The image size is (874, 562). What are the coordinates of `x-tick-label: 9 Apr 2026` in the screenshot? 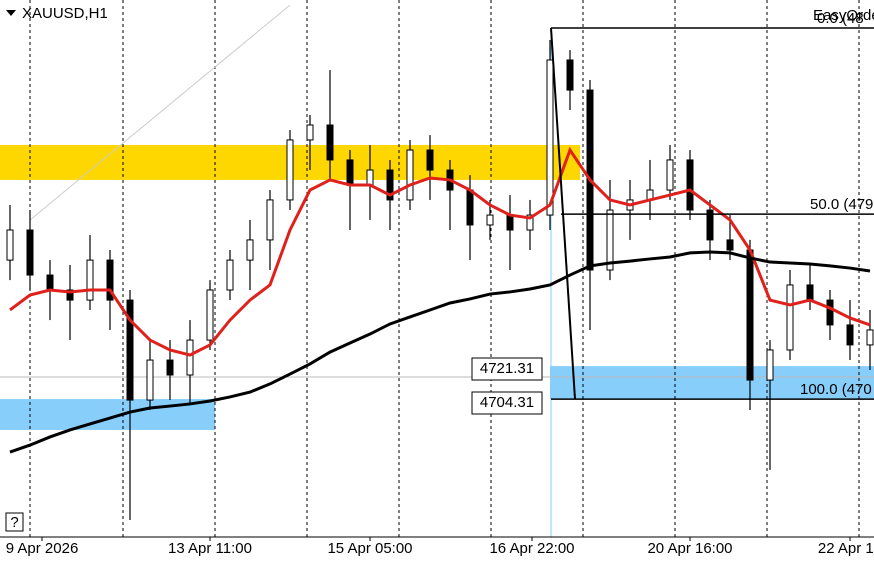 It's located at (42, 548).